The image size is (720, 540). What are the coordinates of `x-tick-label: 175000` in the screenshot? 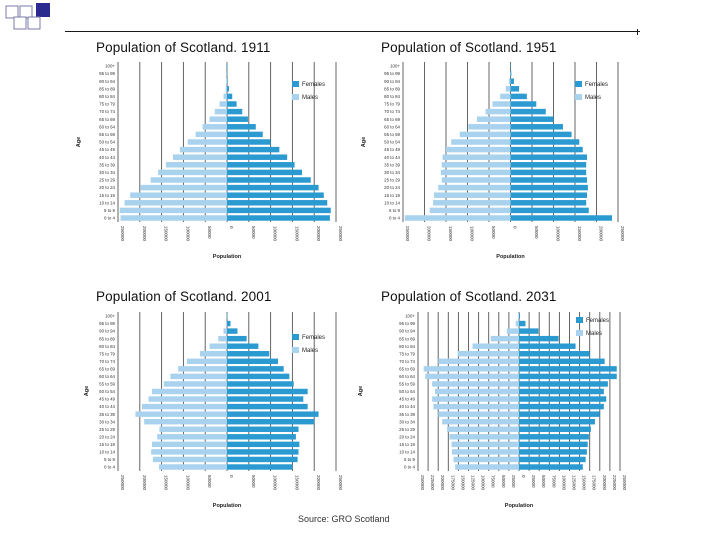 It's located at (594, 483).